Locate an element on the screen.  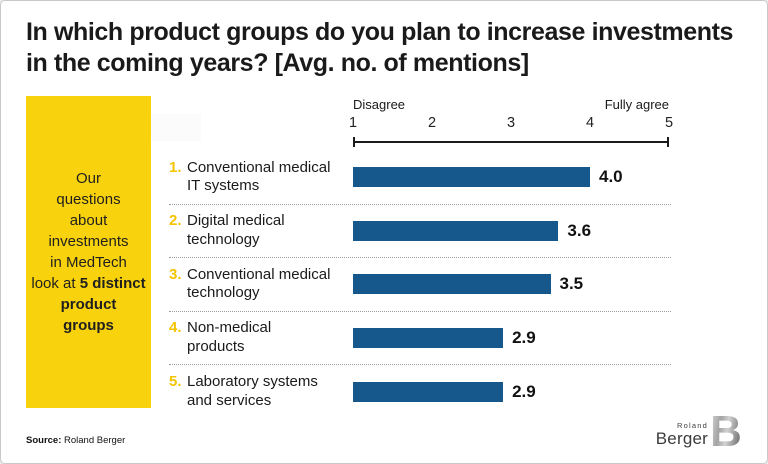
bar-row: 1. Conventional medical IT systems 4.0 is located at coordinates (420, 178).